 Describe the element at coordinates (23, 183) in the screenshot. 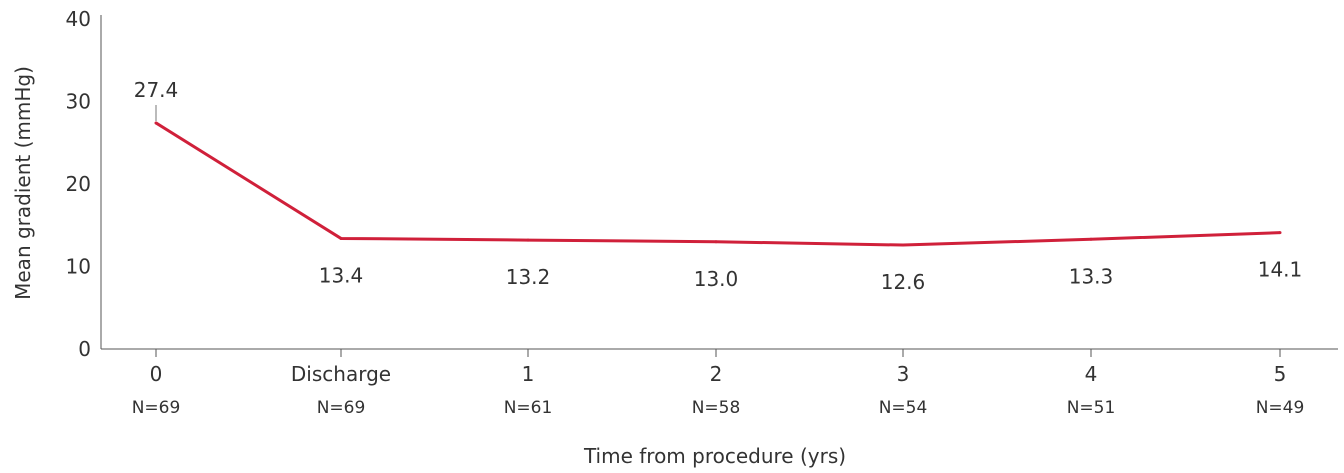

I see `y-axis-title: Mean gradient (mmHg)` at that location.